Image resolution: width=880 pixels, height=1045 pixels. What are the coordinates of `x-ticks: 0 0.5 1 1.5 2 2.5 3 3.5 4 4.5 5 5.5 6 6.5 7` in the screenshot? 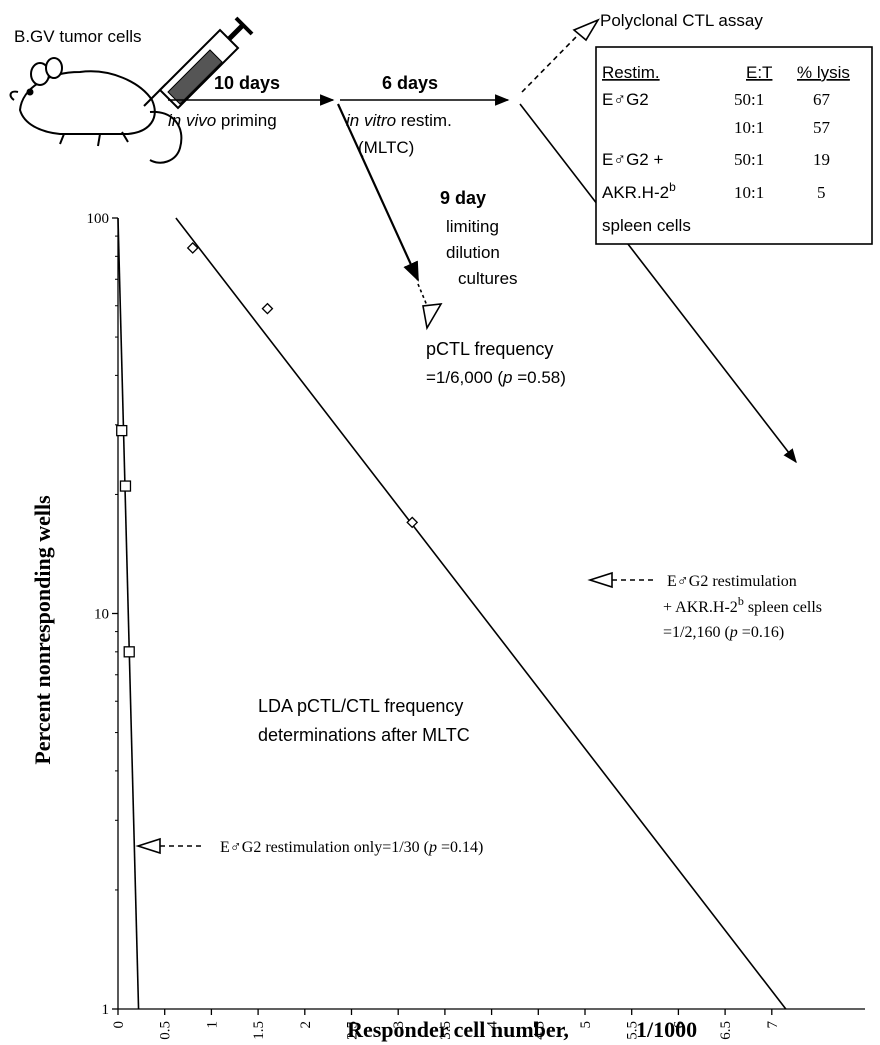 It's located at (446, 1024).